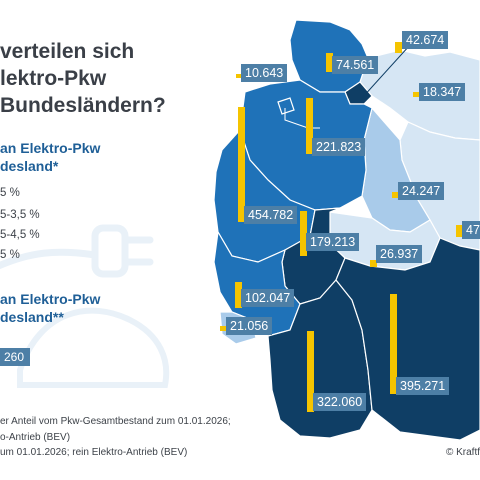  Describe the element at coordinates (264, 73) in the screenshot. I see `value-label-bremen: 10.643` at that location.